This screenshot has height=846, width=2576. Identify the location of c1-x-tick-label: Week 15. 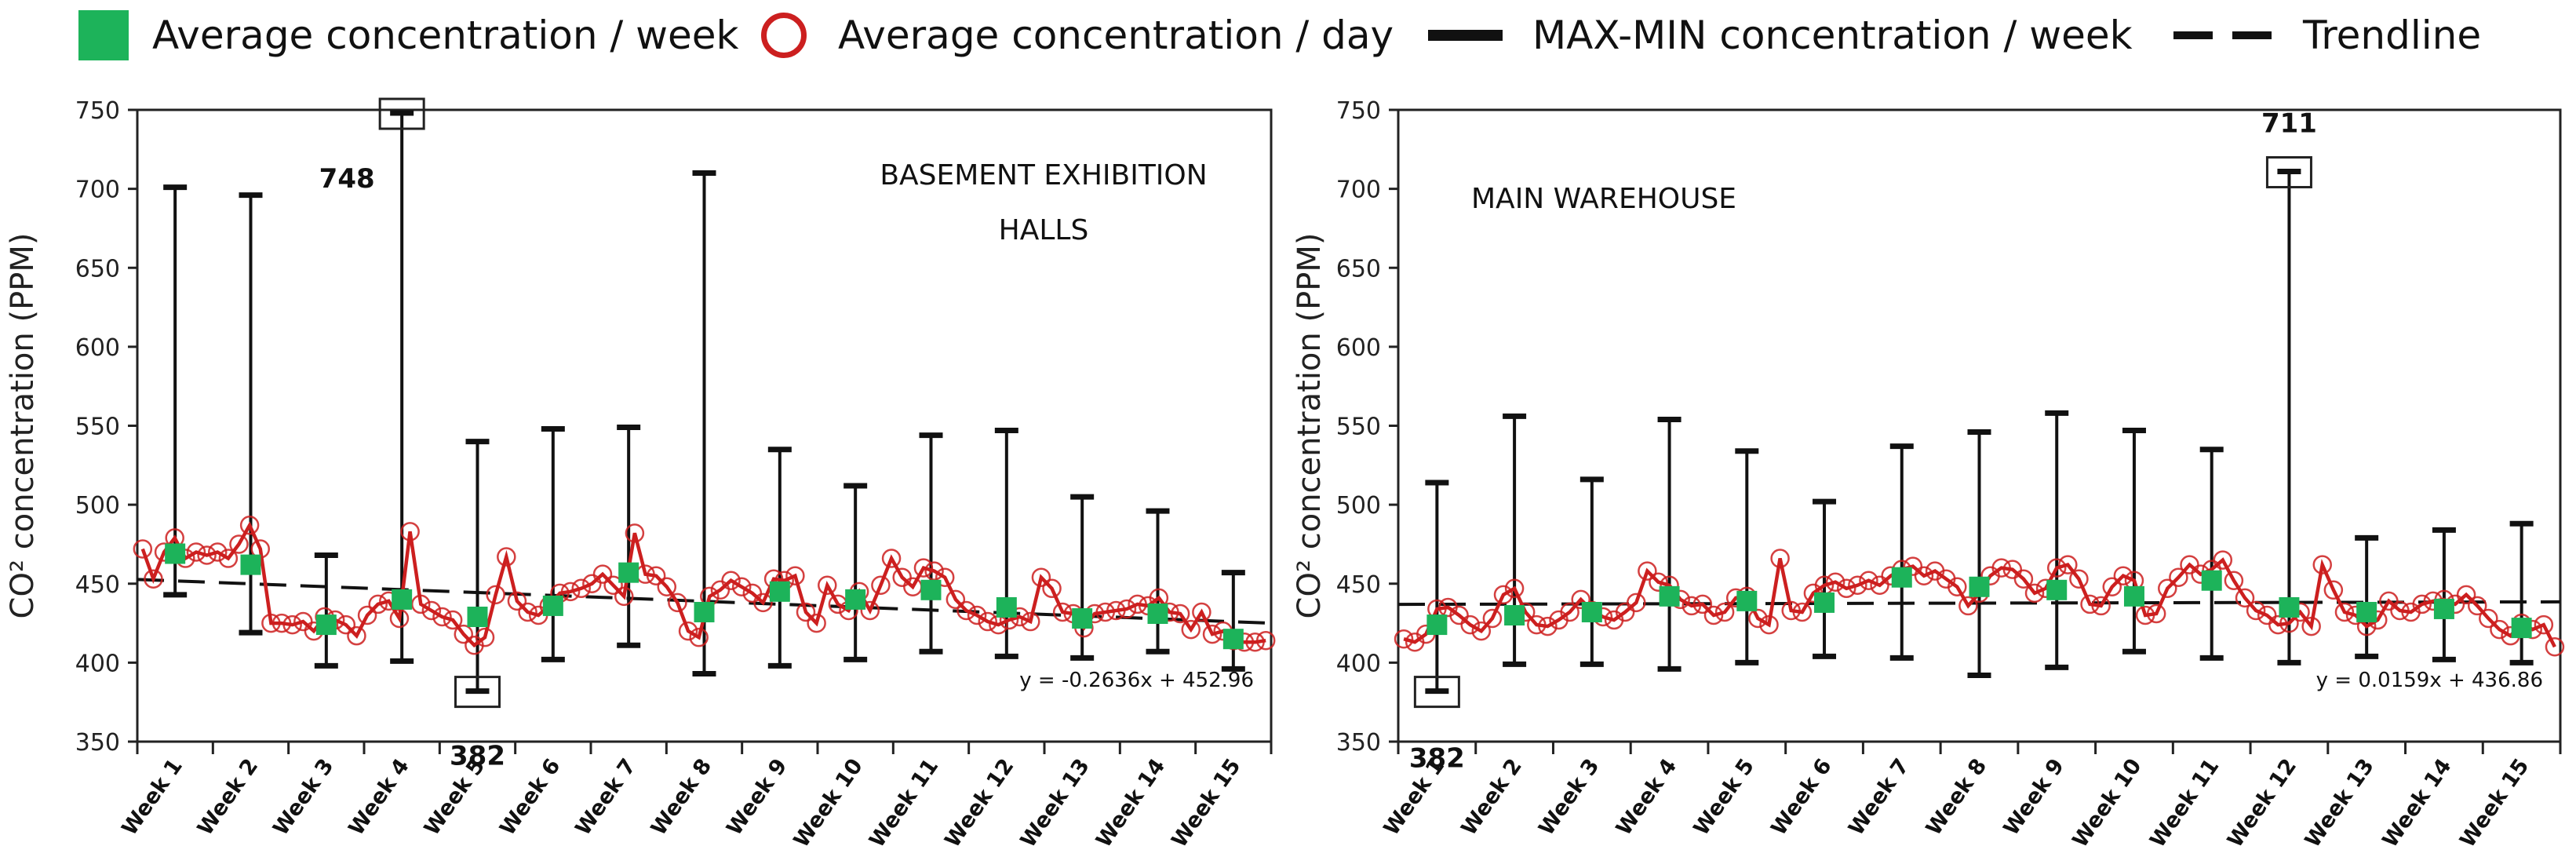
(2494, 800).